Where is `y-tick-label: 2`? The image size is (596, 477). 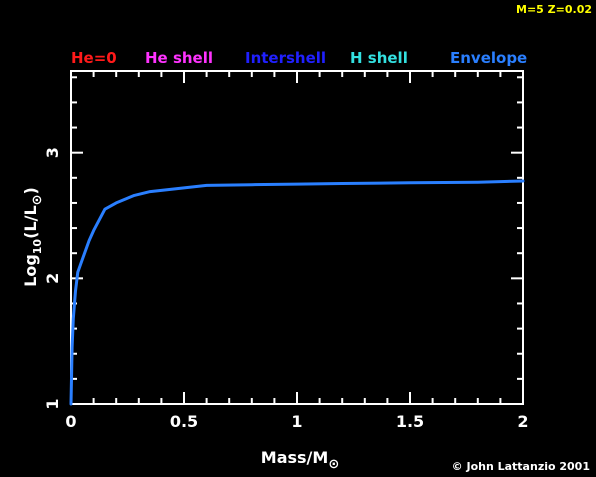
y-tick-label: 2 is located at coordinates (52, 278).